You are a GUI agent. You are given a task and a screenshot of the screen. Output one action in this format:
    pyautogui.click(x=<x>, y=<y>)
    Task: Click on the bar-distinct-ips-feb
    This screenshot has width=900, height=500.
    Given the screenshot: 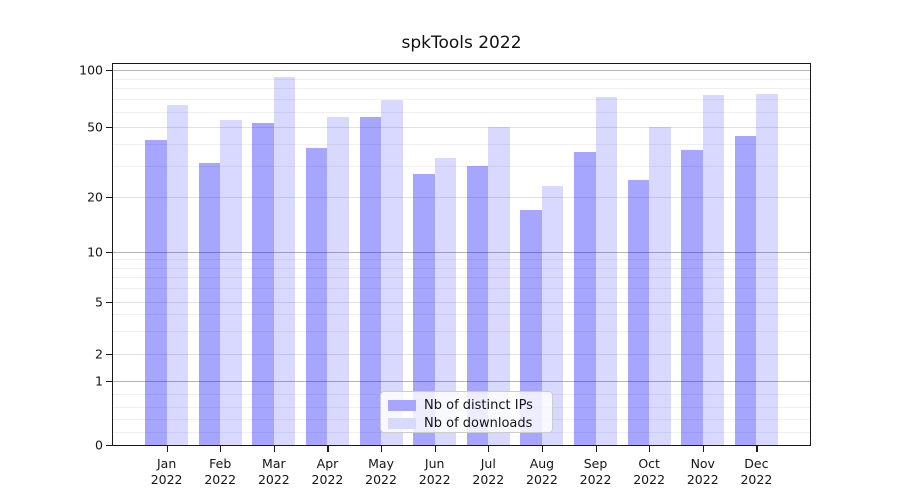 What is the action you would take?
    pyautogui.click(x=209, y=304)
    